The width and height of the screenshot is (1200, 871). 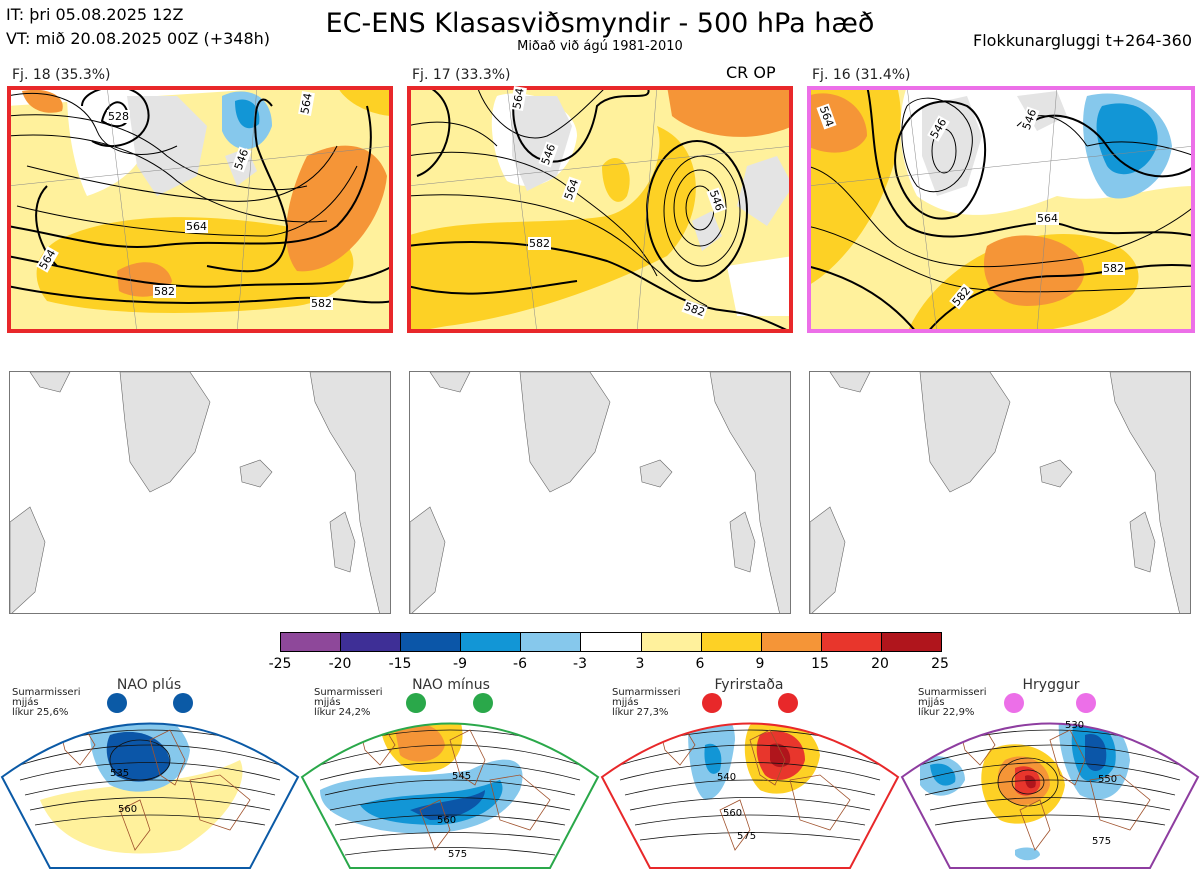 I want to click on cluster-2-op-label: CR OP, so click(x=751, y=72).